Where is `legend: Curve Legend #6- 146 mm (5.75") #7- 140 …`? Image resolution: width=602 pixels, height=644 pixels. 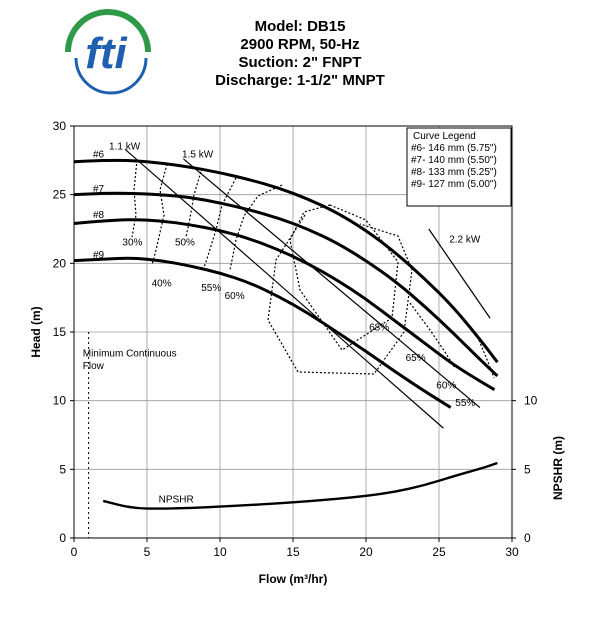
legend: Curve Legend #6- 146 mm (5.75") #7- 140 … is located at coordinates (459, 167).